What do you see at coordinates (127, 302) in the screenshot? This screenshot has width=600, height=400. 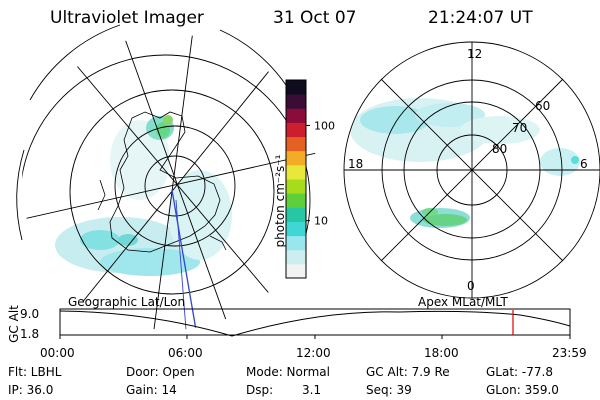 I see `geo-panel-caption: Geographic Lat/Lon` at bounding box center [127, 302].